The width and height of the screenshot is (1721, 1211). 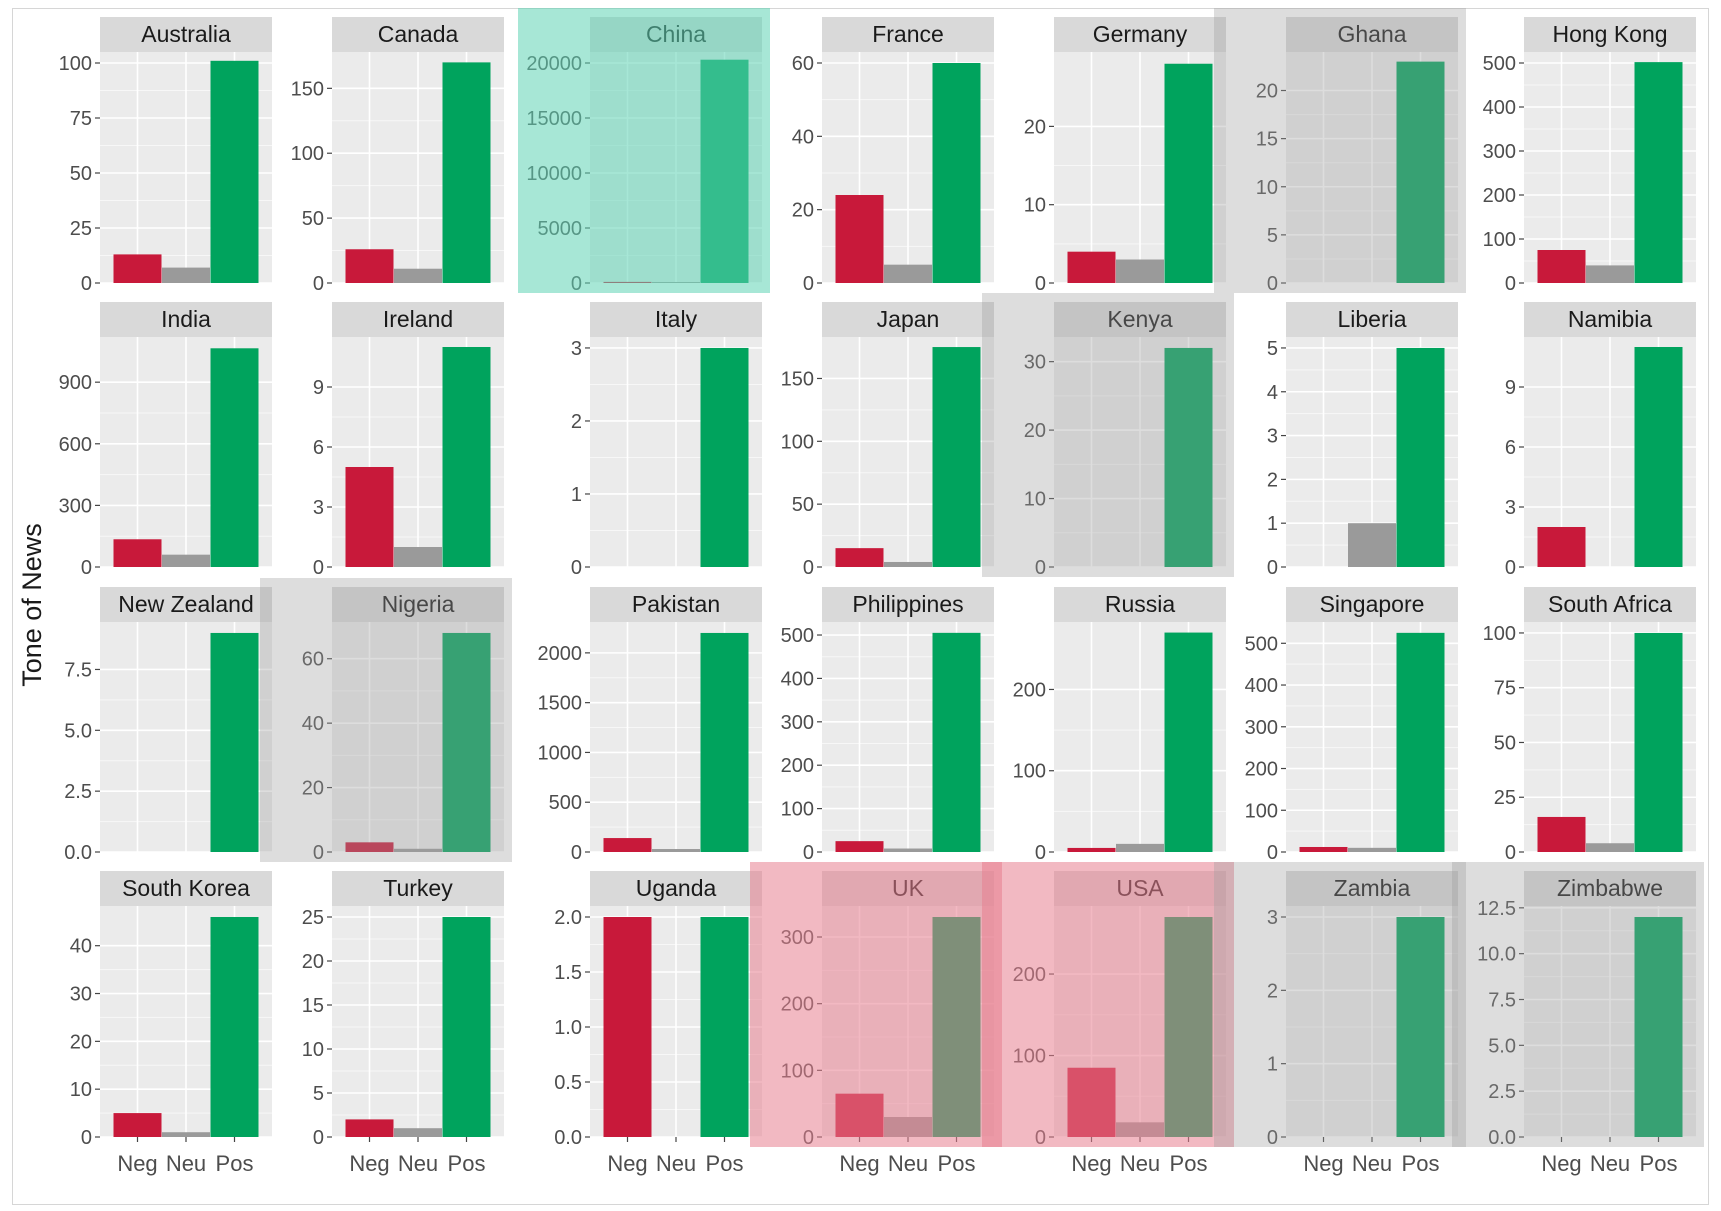 What do you see at coordinates (318, 1094) in the screenshot?
I see `y-tick-label: 5` at bounding box center [318, 1094].